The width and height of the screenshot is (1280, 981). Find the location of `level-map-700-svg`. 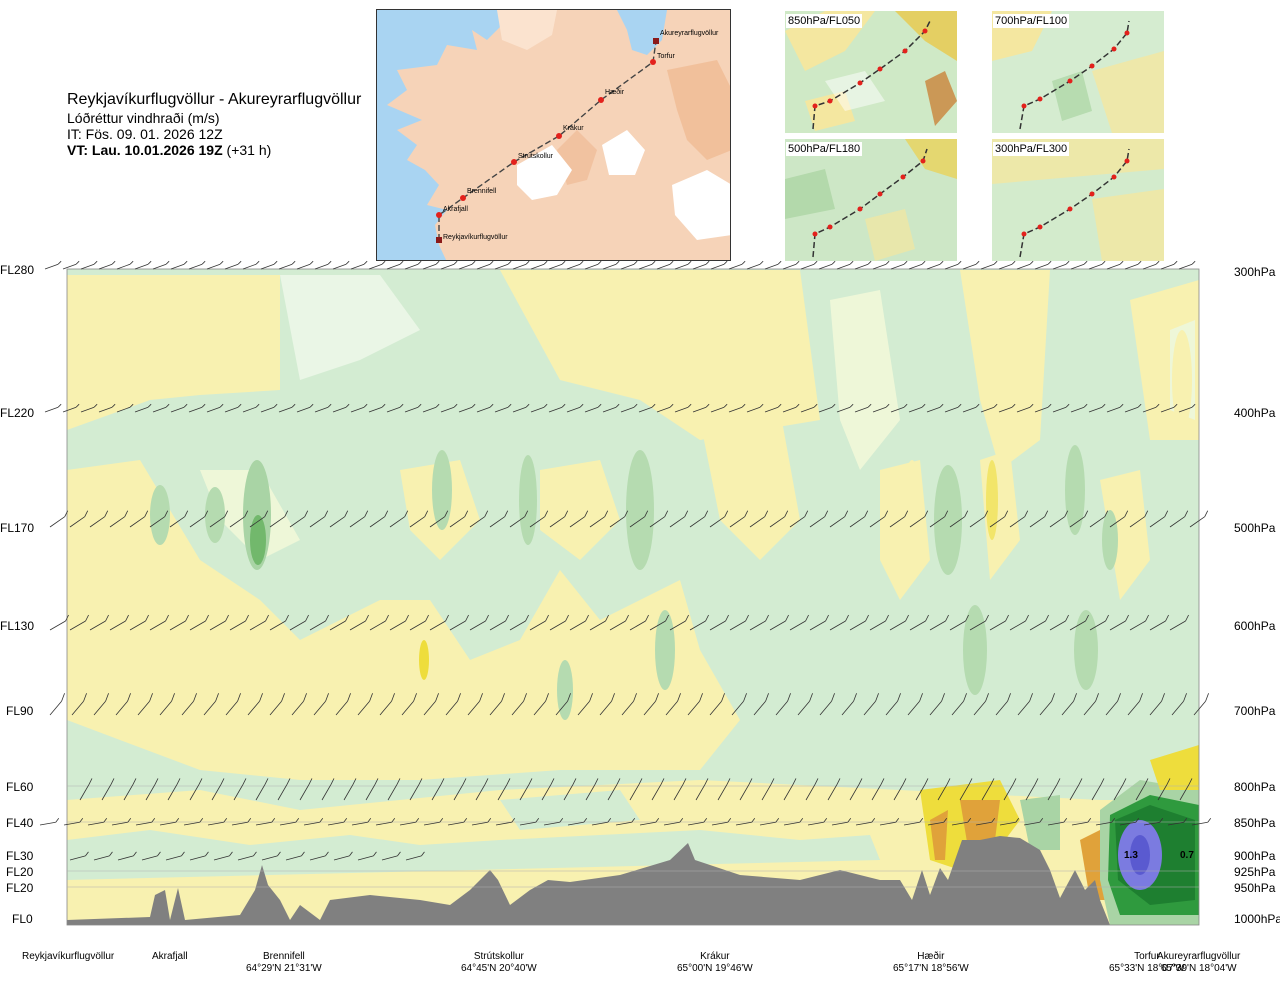

level-map-700-svg is located at coordinates (1078, 72).